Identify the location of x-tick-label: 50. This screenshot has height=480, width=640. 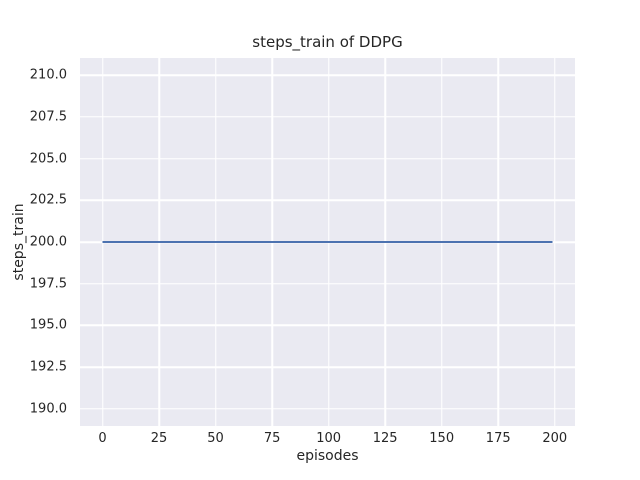
(215, 438).